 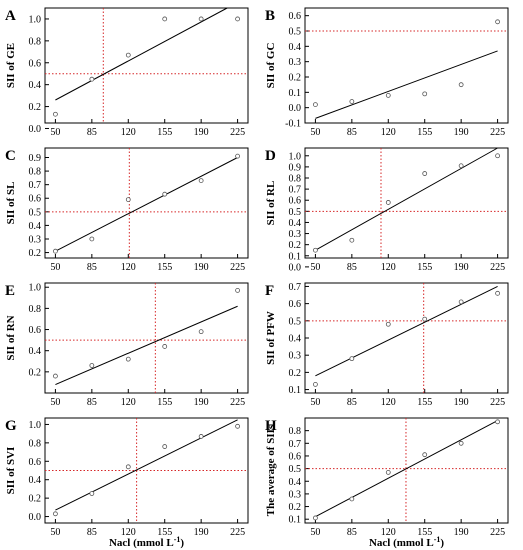 I want to click on y-axis-label: SII of GC, so click(x=271, y=66).